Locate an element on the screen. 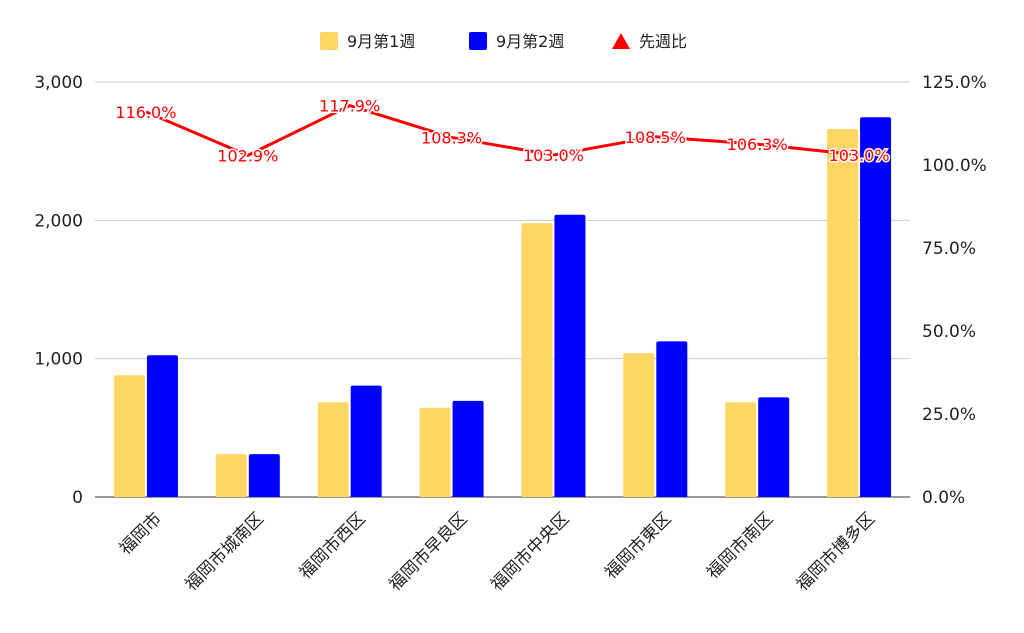  right-tick-label: 25.0% is located at coordinates (949, 415).